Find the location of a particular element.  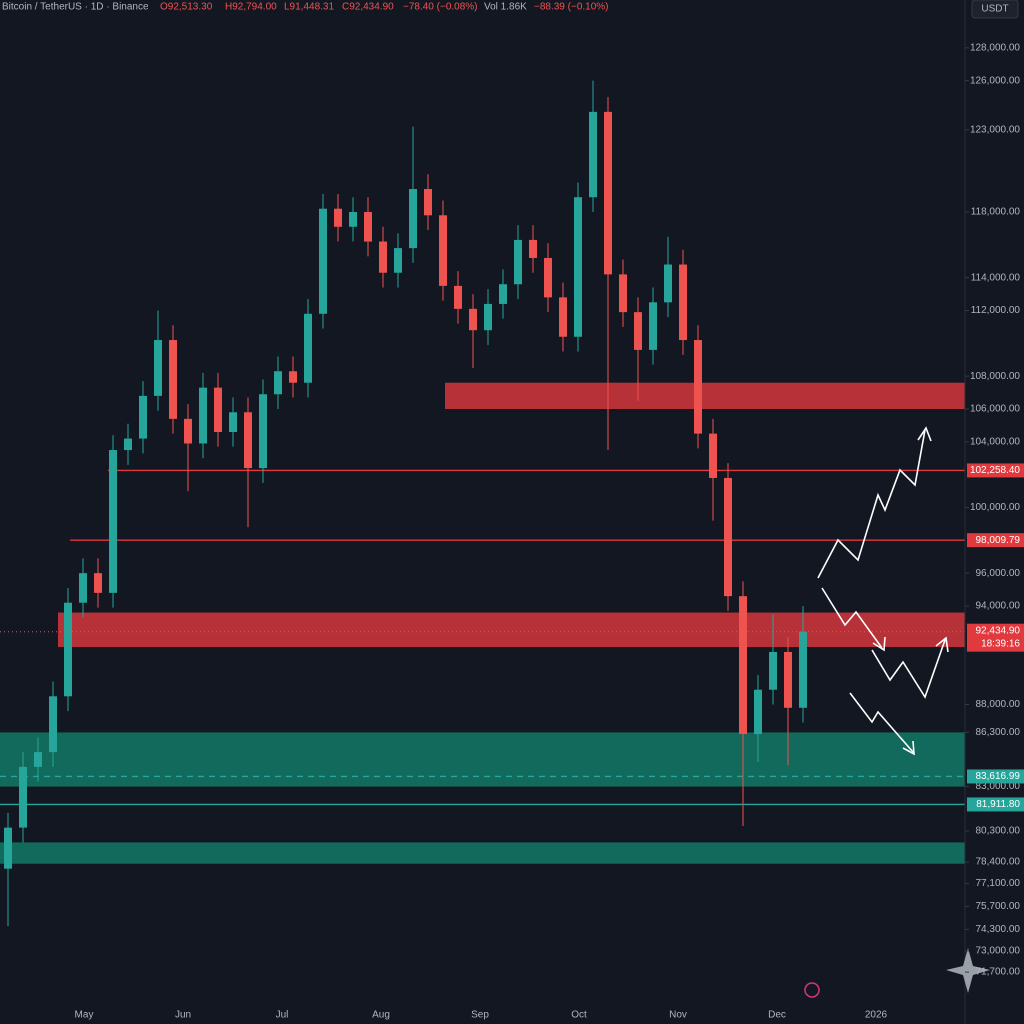

x-tick-label: Jul is located at coordinates (282, 1015).